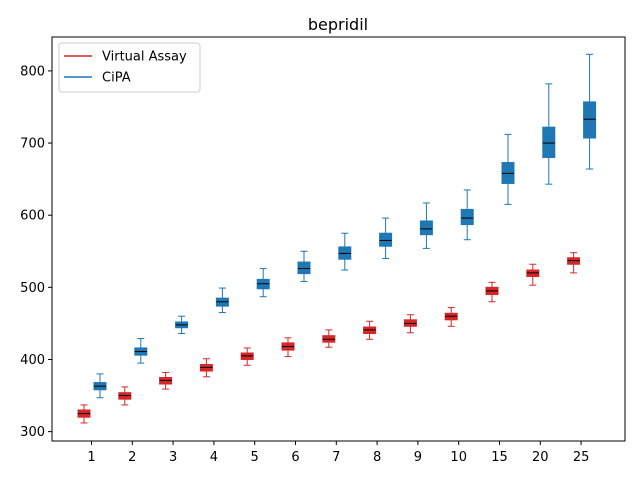  I want to click on x-tick-label: 4, so click(214, 457).